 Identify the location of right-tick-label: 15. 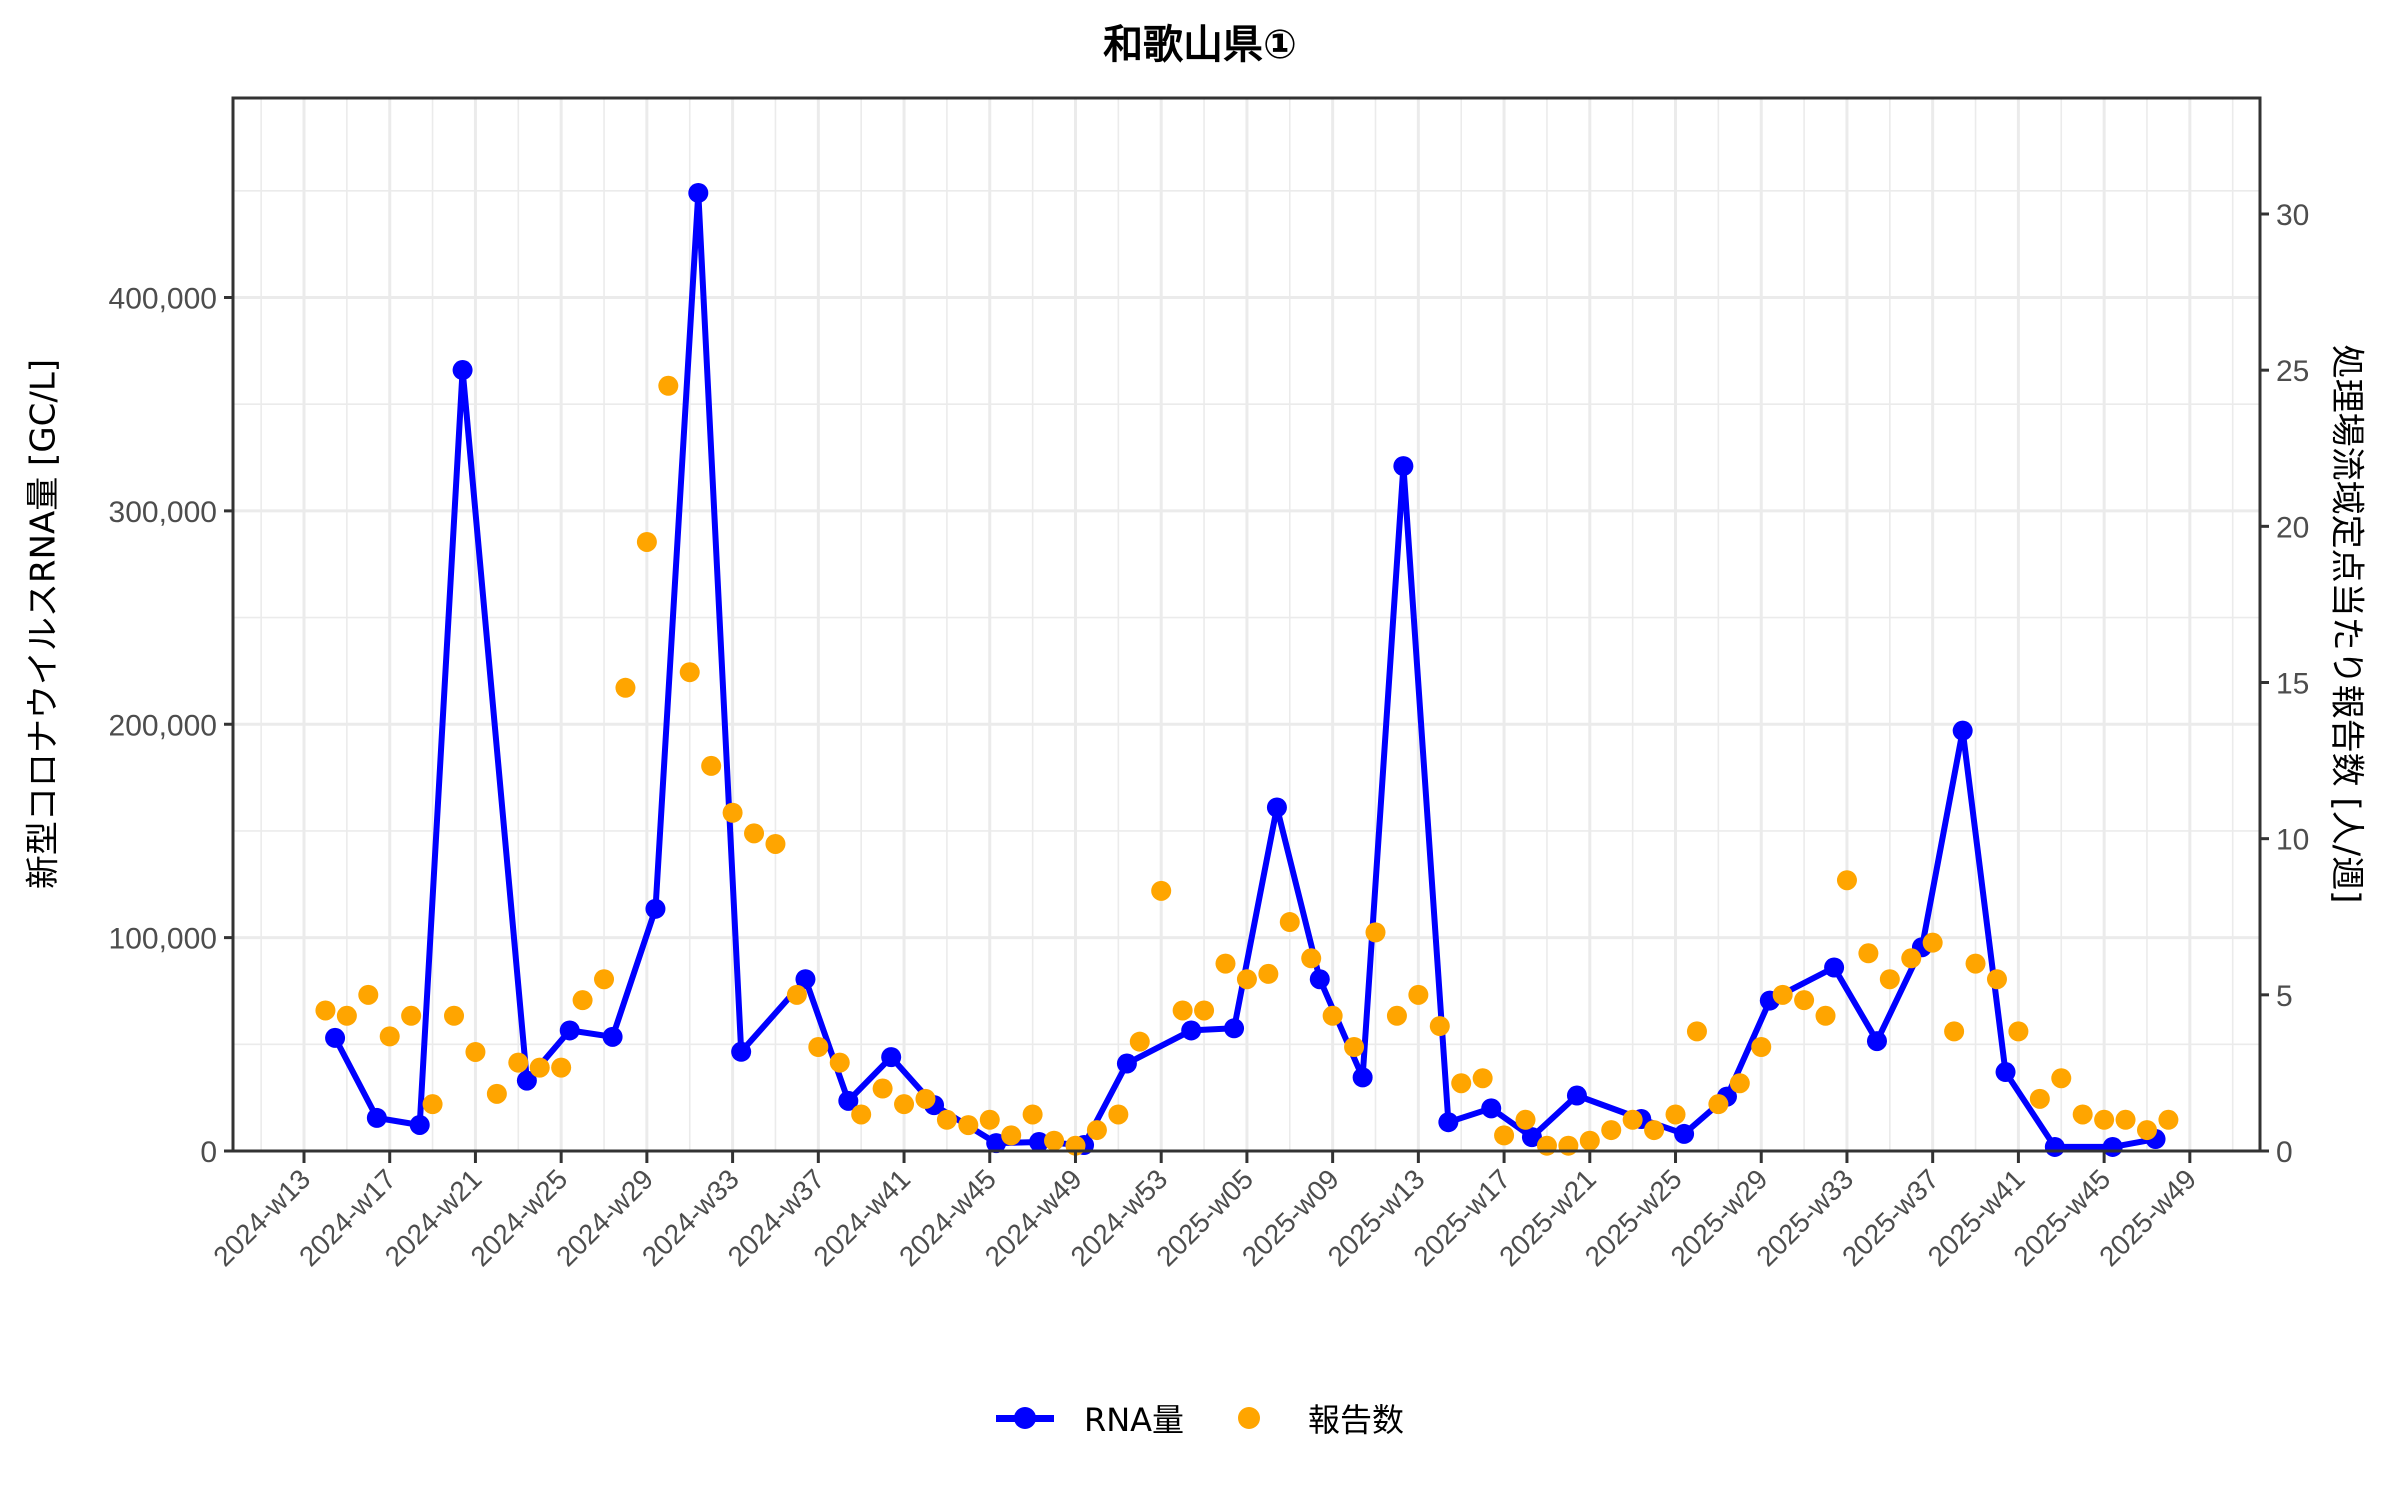
(2292, 684).